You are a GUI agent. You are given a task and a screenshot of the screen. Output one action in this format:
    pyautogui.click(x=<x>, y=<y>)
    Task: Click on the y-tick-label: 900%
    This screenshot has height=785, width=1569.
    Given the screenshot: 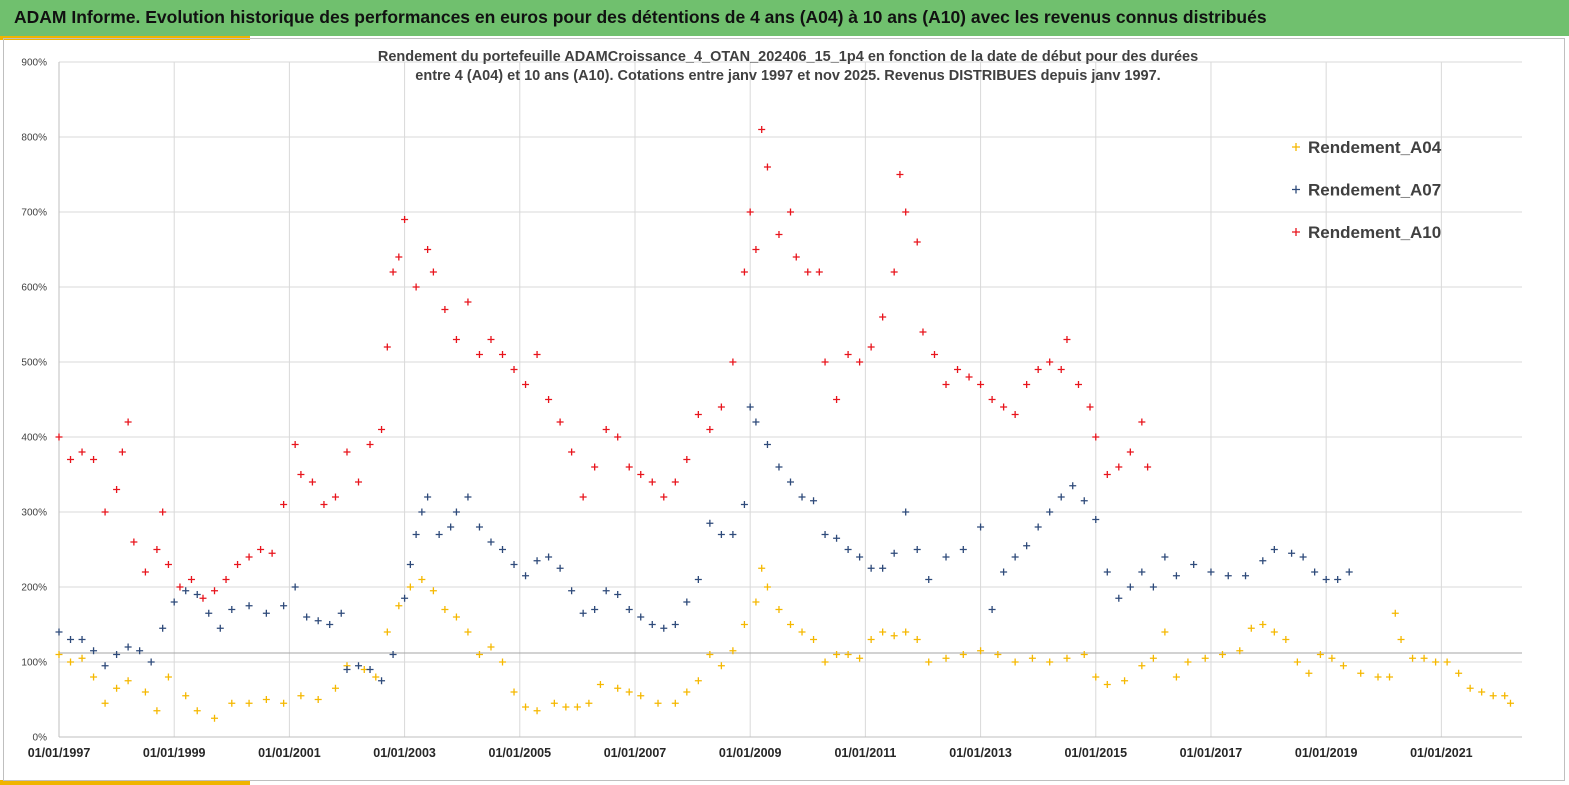 What is the action you would take?
    pyautogui.click(x=34, y=63)
    